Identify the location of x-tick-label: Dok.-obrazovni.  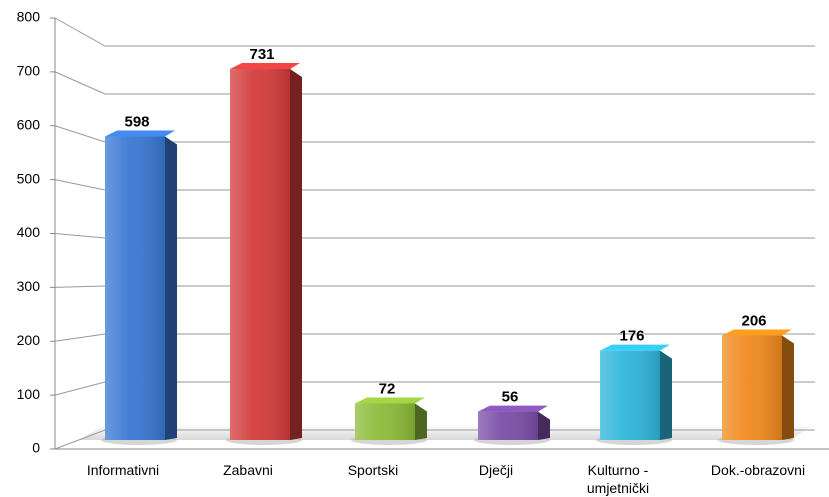
(758, 470).